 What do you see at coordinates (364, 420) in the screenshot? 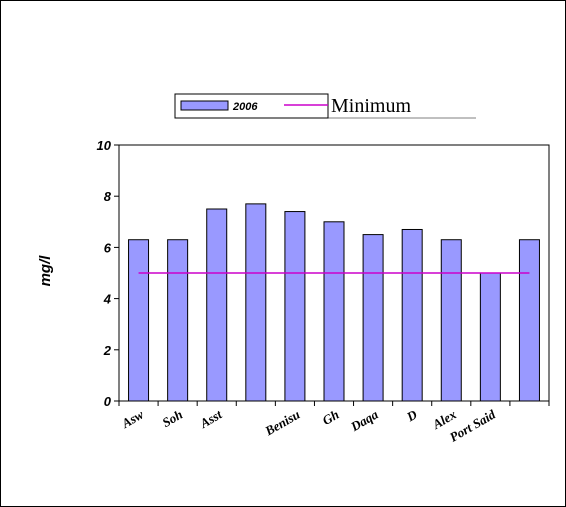
I see `x-category-label: Daqa` at bounding box center [364, 420].